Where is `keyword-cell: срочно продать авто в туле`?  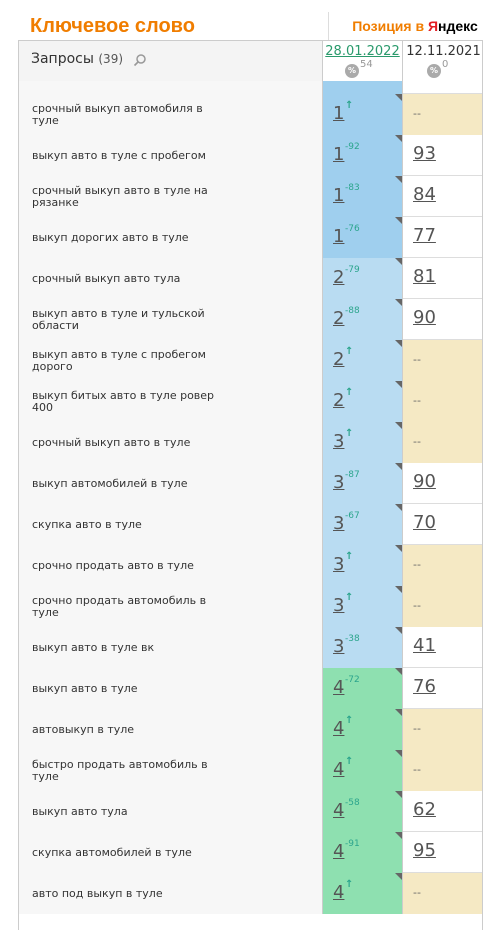 keyword-cell: срочно продать авто в туле is located at coordinates (171, 565).